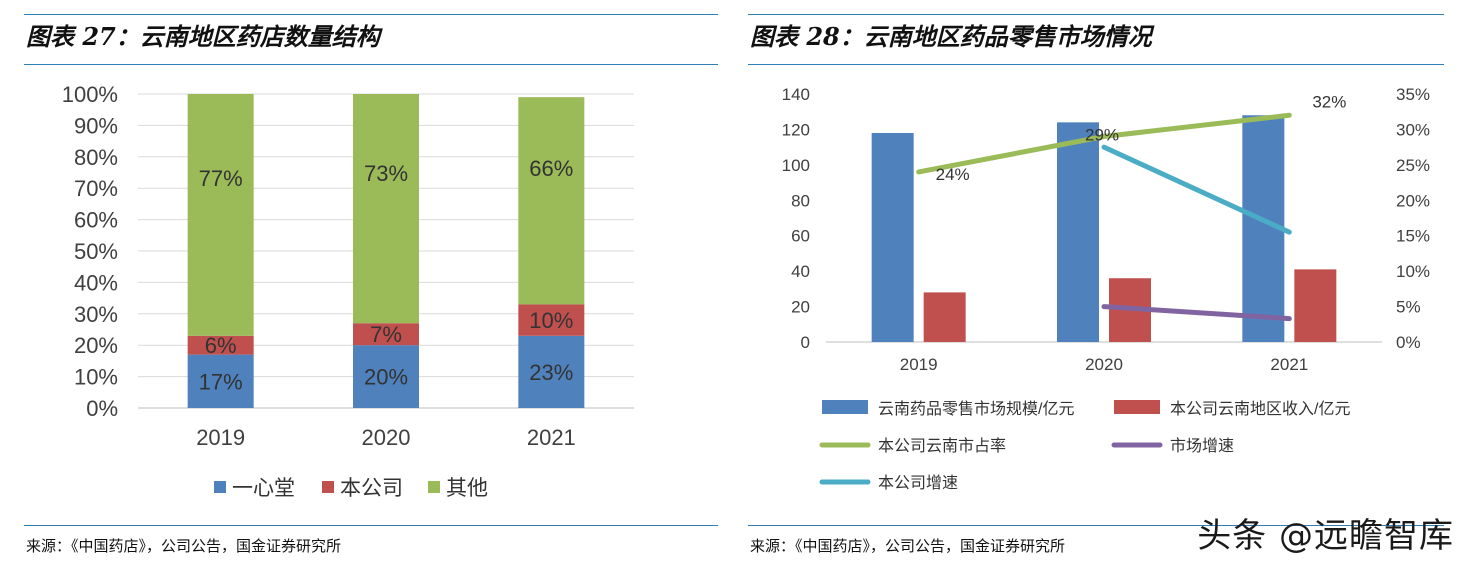  What do you see at coordinates (1413, 271) in the screenshot?
I see `y-right-tick-label: 10%` at bounding box center [1413, 271].